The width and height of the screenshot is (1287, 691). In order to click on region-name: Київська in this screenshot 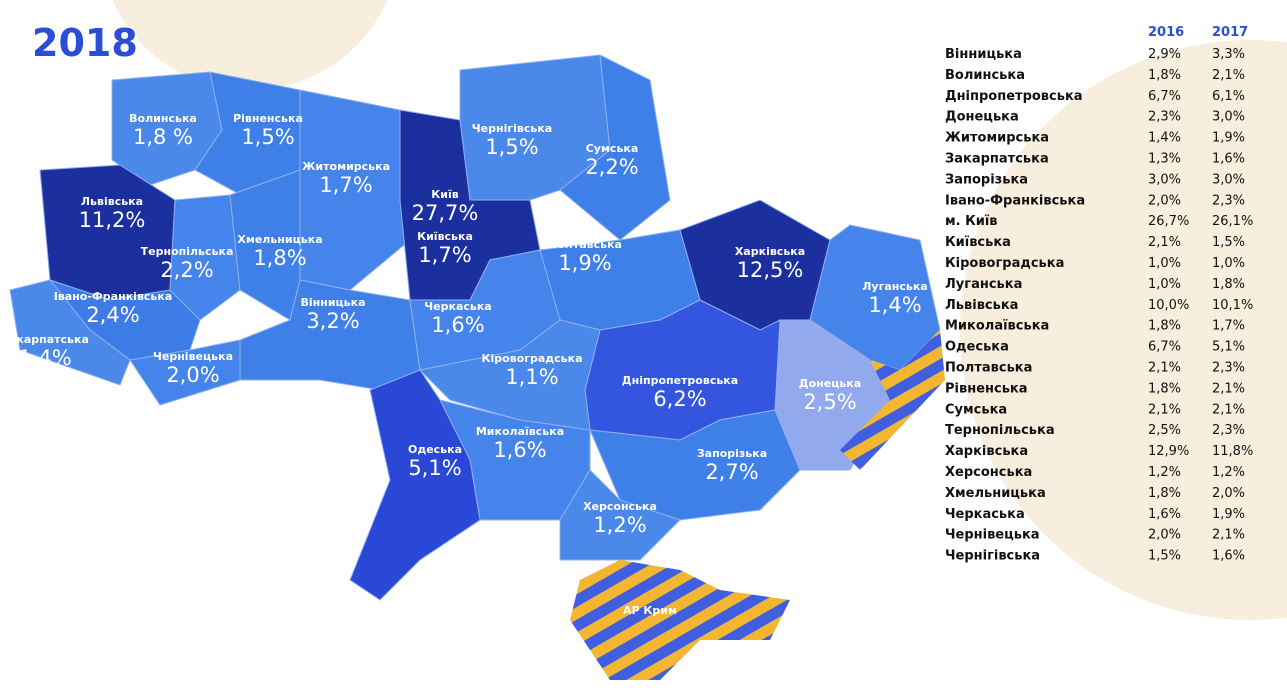, I will do `click(445, 236)`.